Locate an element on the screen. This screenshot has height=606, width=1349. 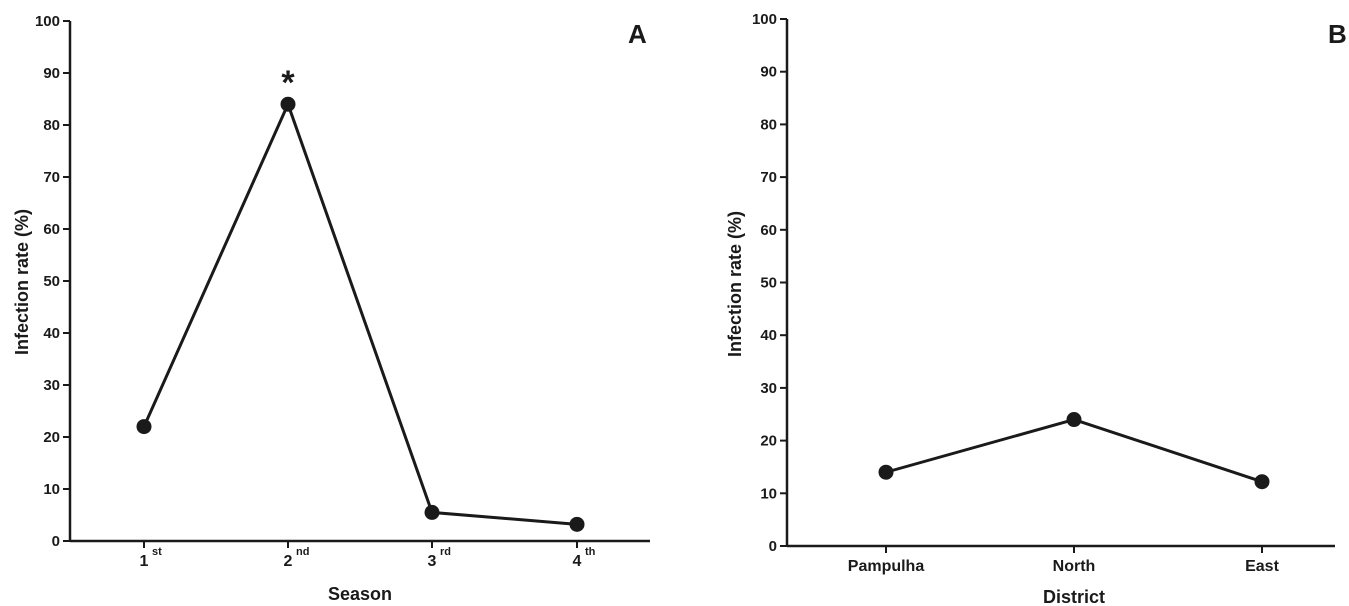
panel-b-x-tick-label: East is located at coordinates (1262, 566).